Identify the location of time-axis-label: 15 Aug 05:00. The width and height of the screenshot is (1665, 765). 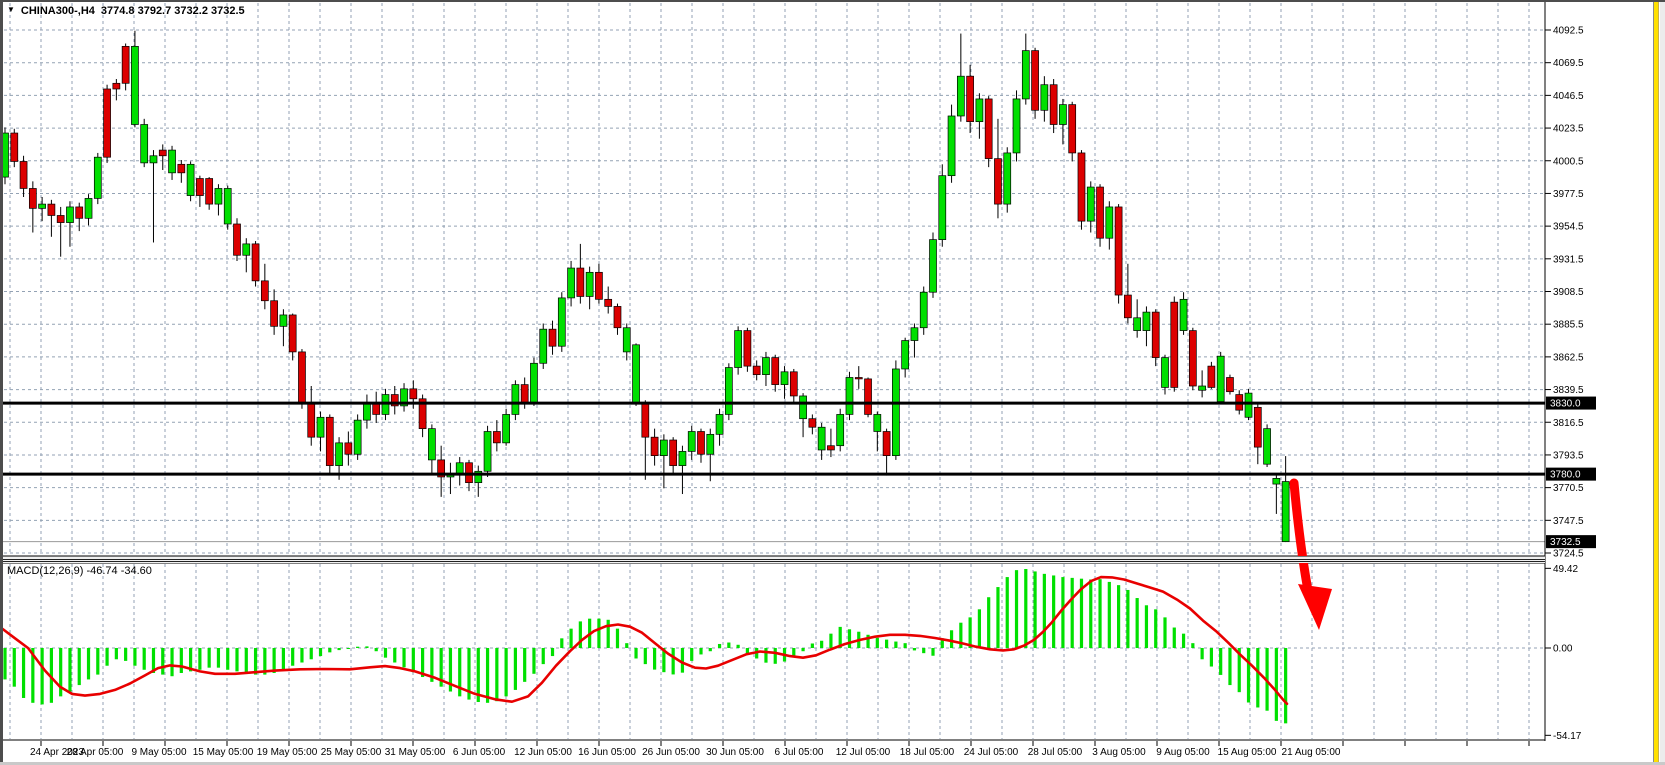
(1247, 752).